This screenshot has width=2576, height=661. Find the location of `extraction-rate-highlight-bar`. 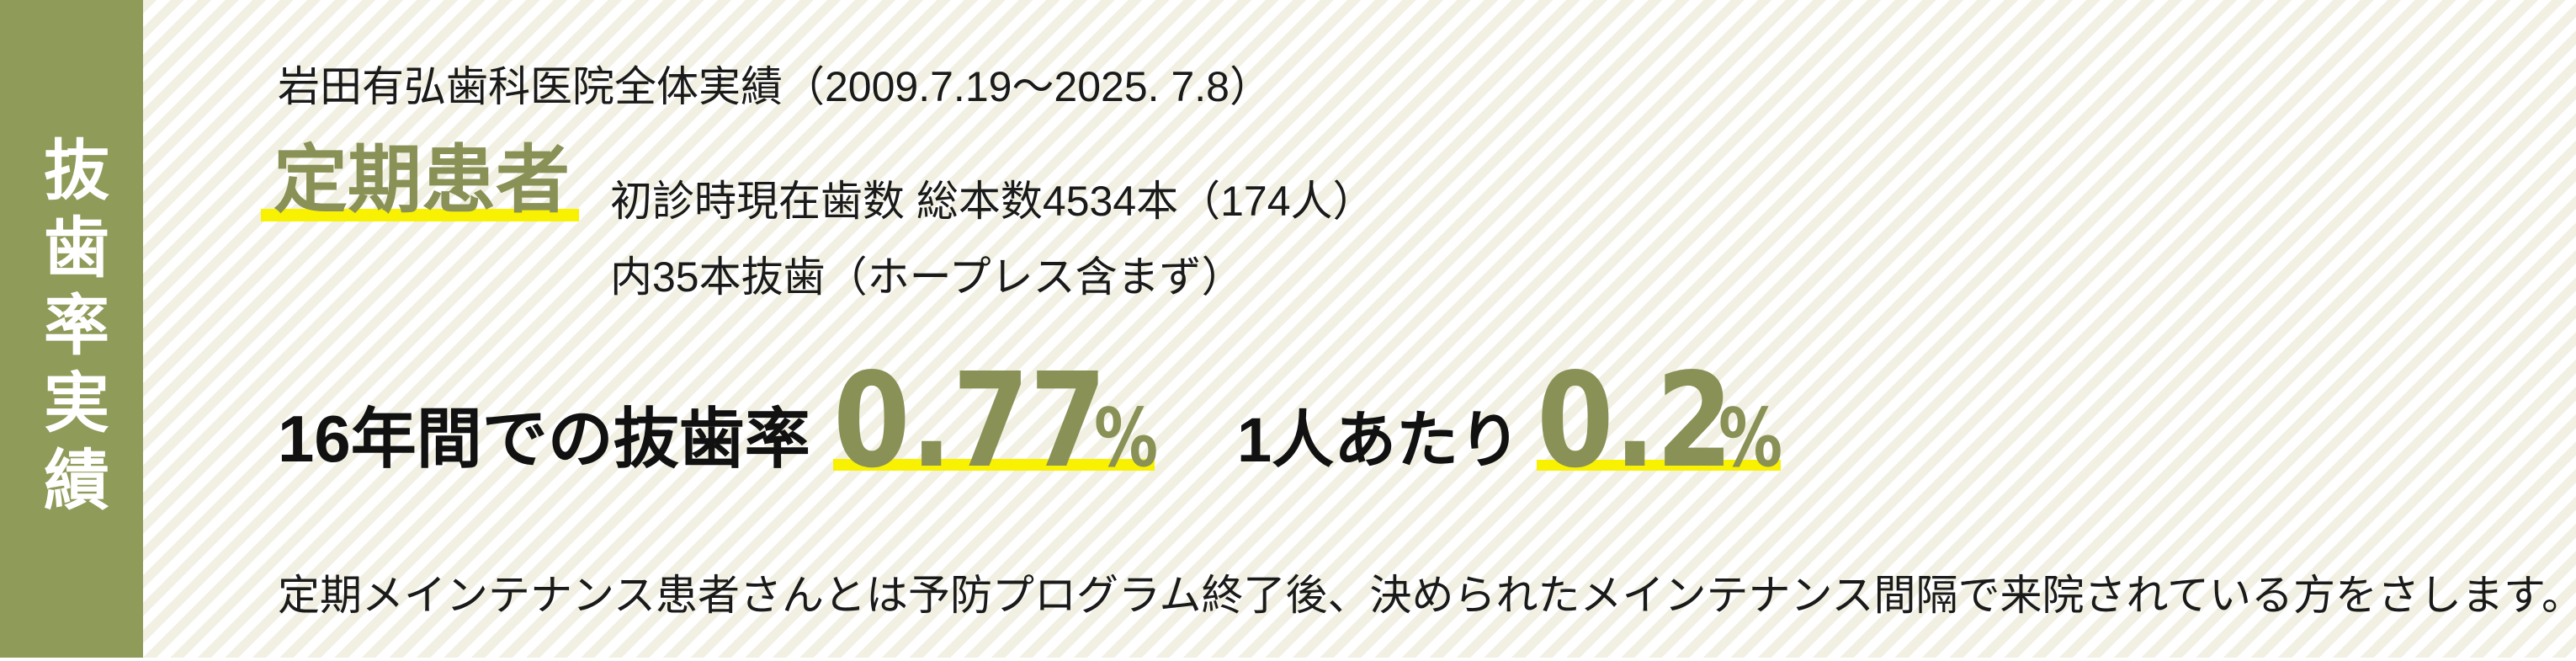

extraction-rate-highlight-bar is located at coordinates (994, 465).